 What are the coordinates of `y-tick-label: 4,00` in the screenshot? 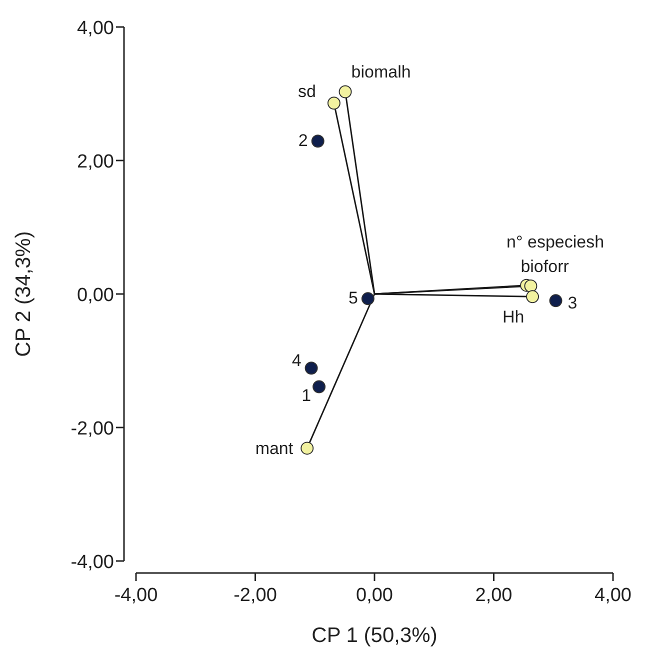 It's located at (95, 28).